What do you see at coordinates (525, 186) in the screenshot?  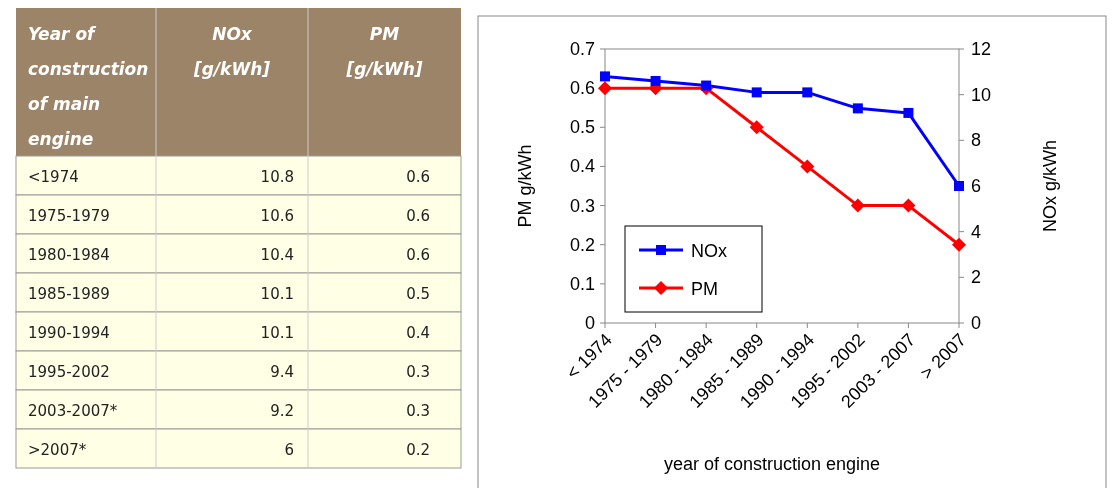 I see `y-axis-title: PM g/kWh` at bounding box center [525, 186].